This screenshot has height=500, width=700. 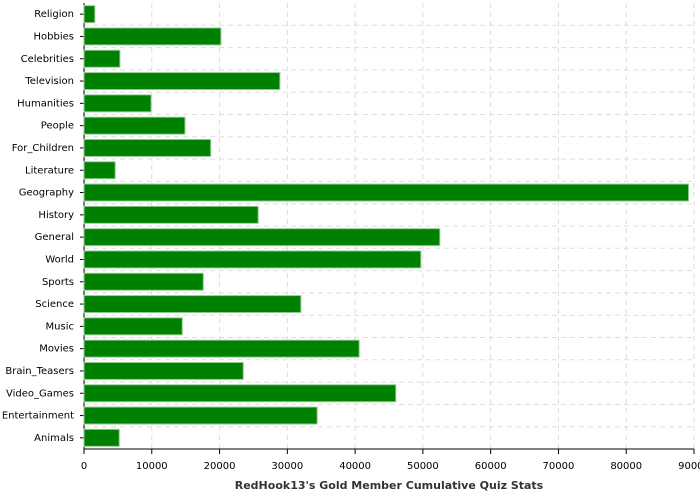 I want to click on y-tick-label: Science, so click(x=54, y=304).